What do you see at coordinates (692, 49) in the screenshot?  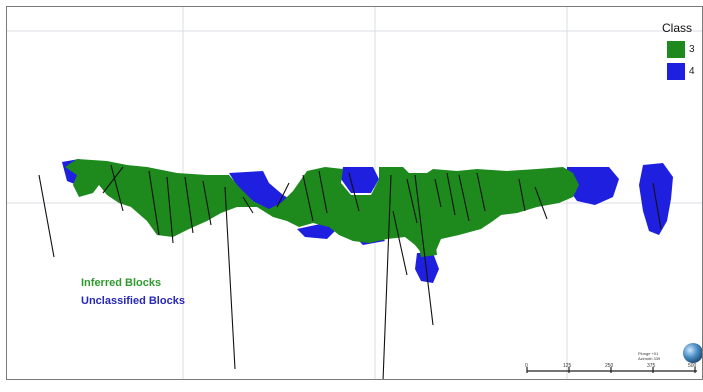 I see `legend-label: 3` at bounding box center [692, 49].